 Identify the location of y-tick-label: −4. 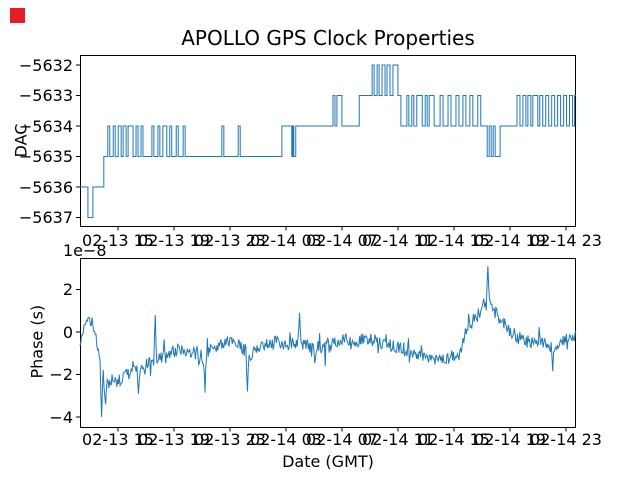
(61, 417).